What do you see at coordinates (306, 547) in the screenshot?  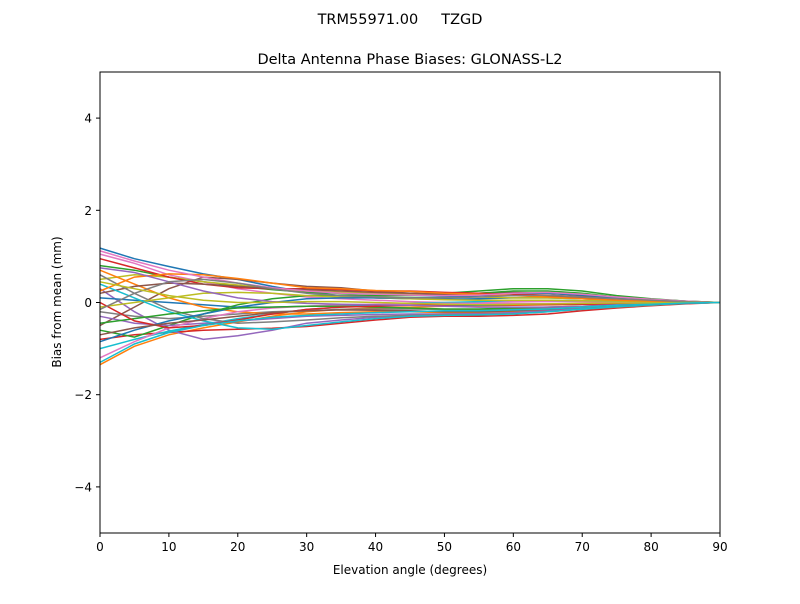 I see `x-tick-label: 30` at bounding box center [306, 547].